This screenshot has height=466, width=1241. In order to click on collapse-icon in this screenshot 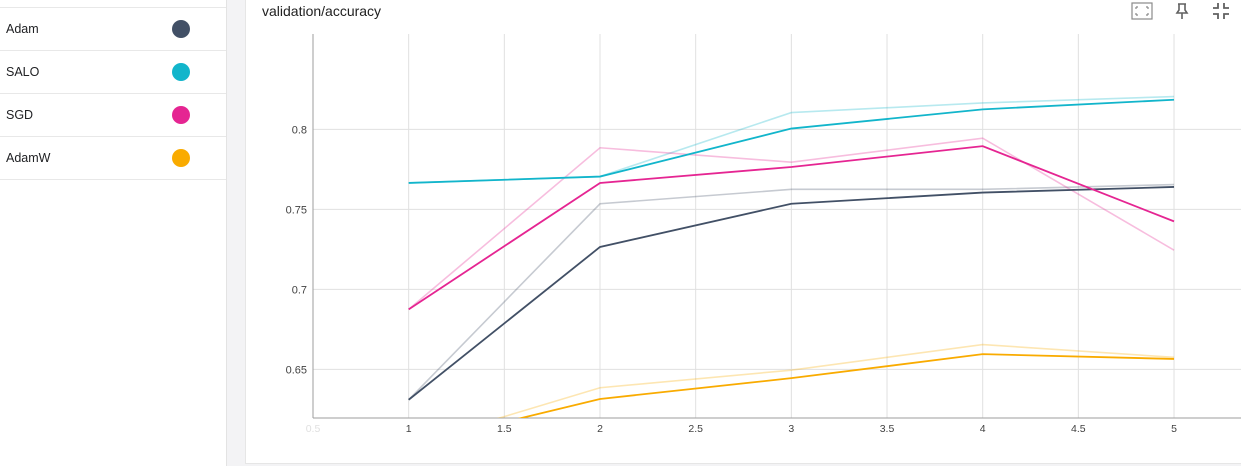, I will do `click(1221, 11)`.